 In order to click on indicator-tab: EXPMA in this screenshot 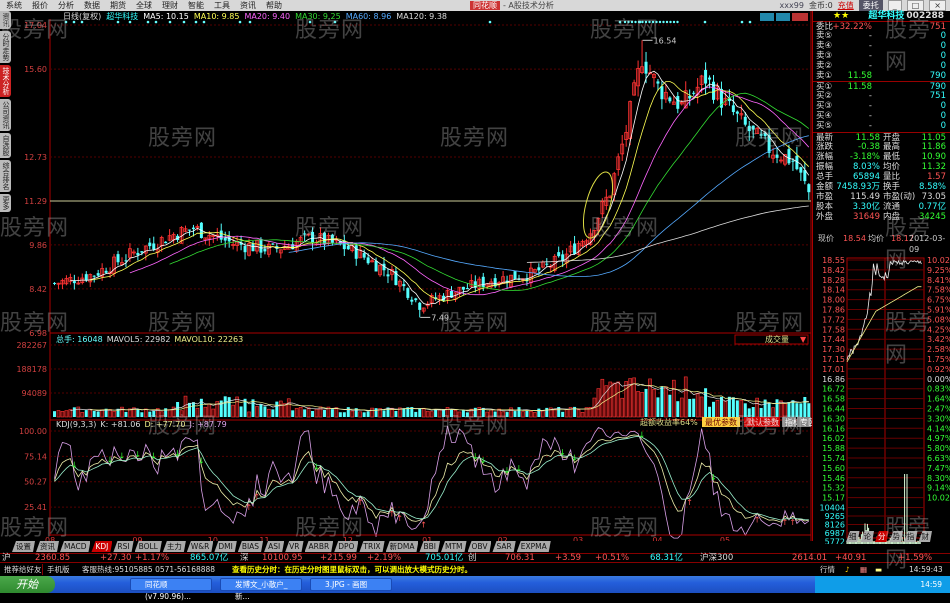, I will do `click(534, 546)`.